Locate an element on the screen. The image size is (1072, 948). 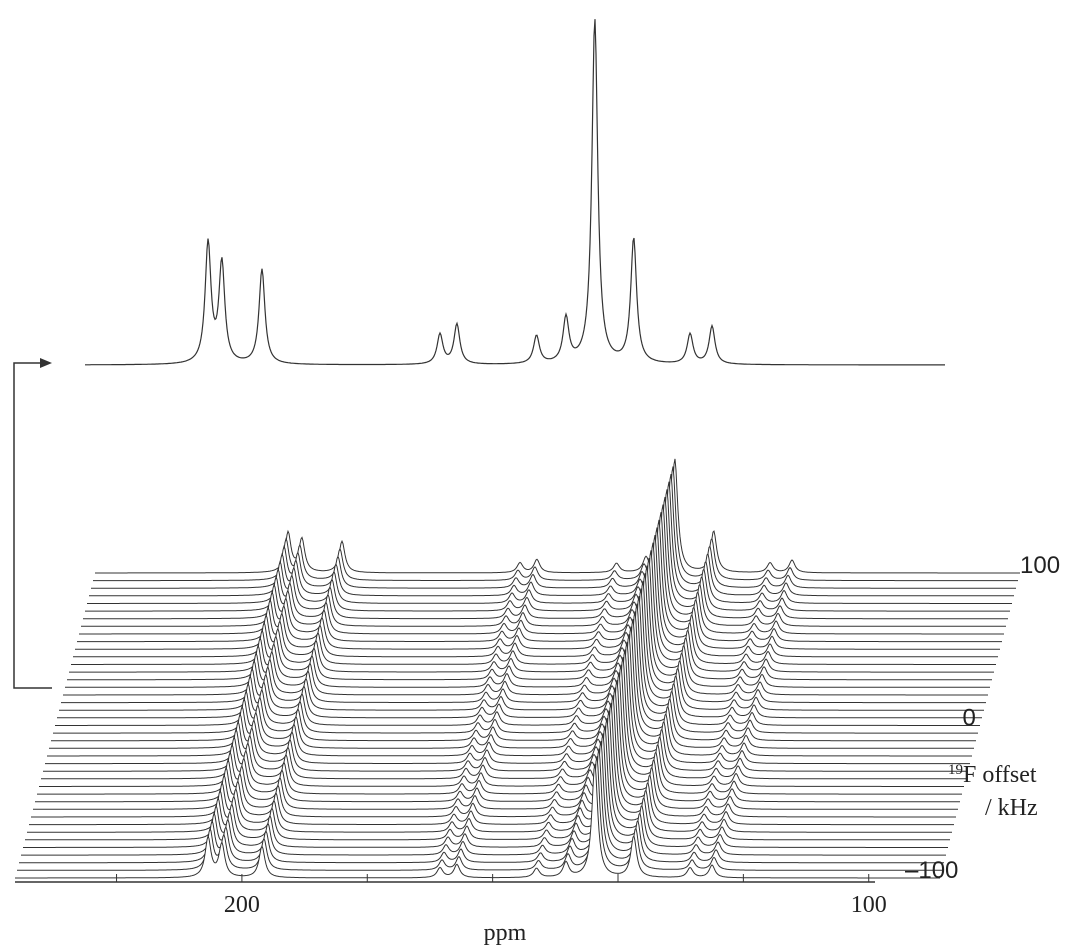
y-axis-unit: / kHz is located at coordinates (1011, 808).